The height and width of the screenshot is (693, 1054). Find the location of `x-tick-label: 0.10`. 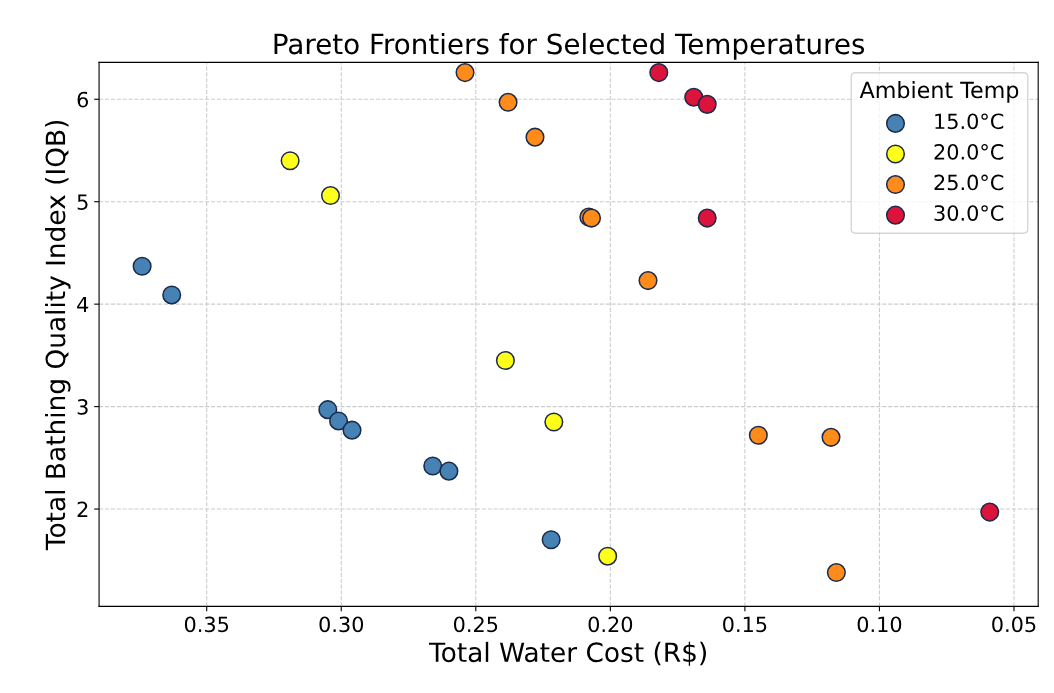

x-tick-label: 0.10 is located at coordinates (879, 624).